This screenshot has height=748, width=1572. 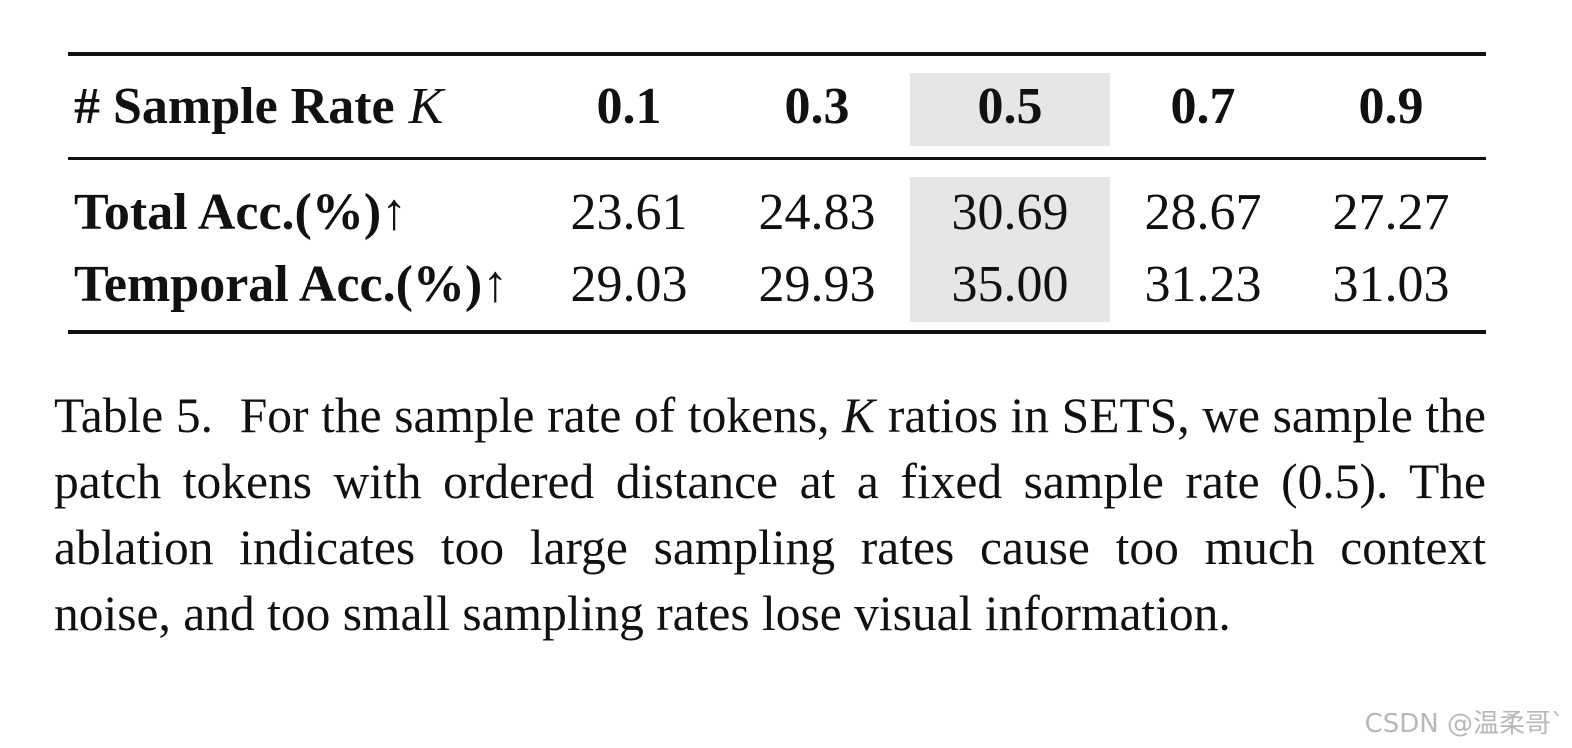 I want to click on watermark: CSDN @温柔哥`, so click(x=1464, y=724).